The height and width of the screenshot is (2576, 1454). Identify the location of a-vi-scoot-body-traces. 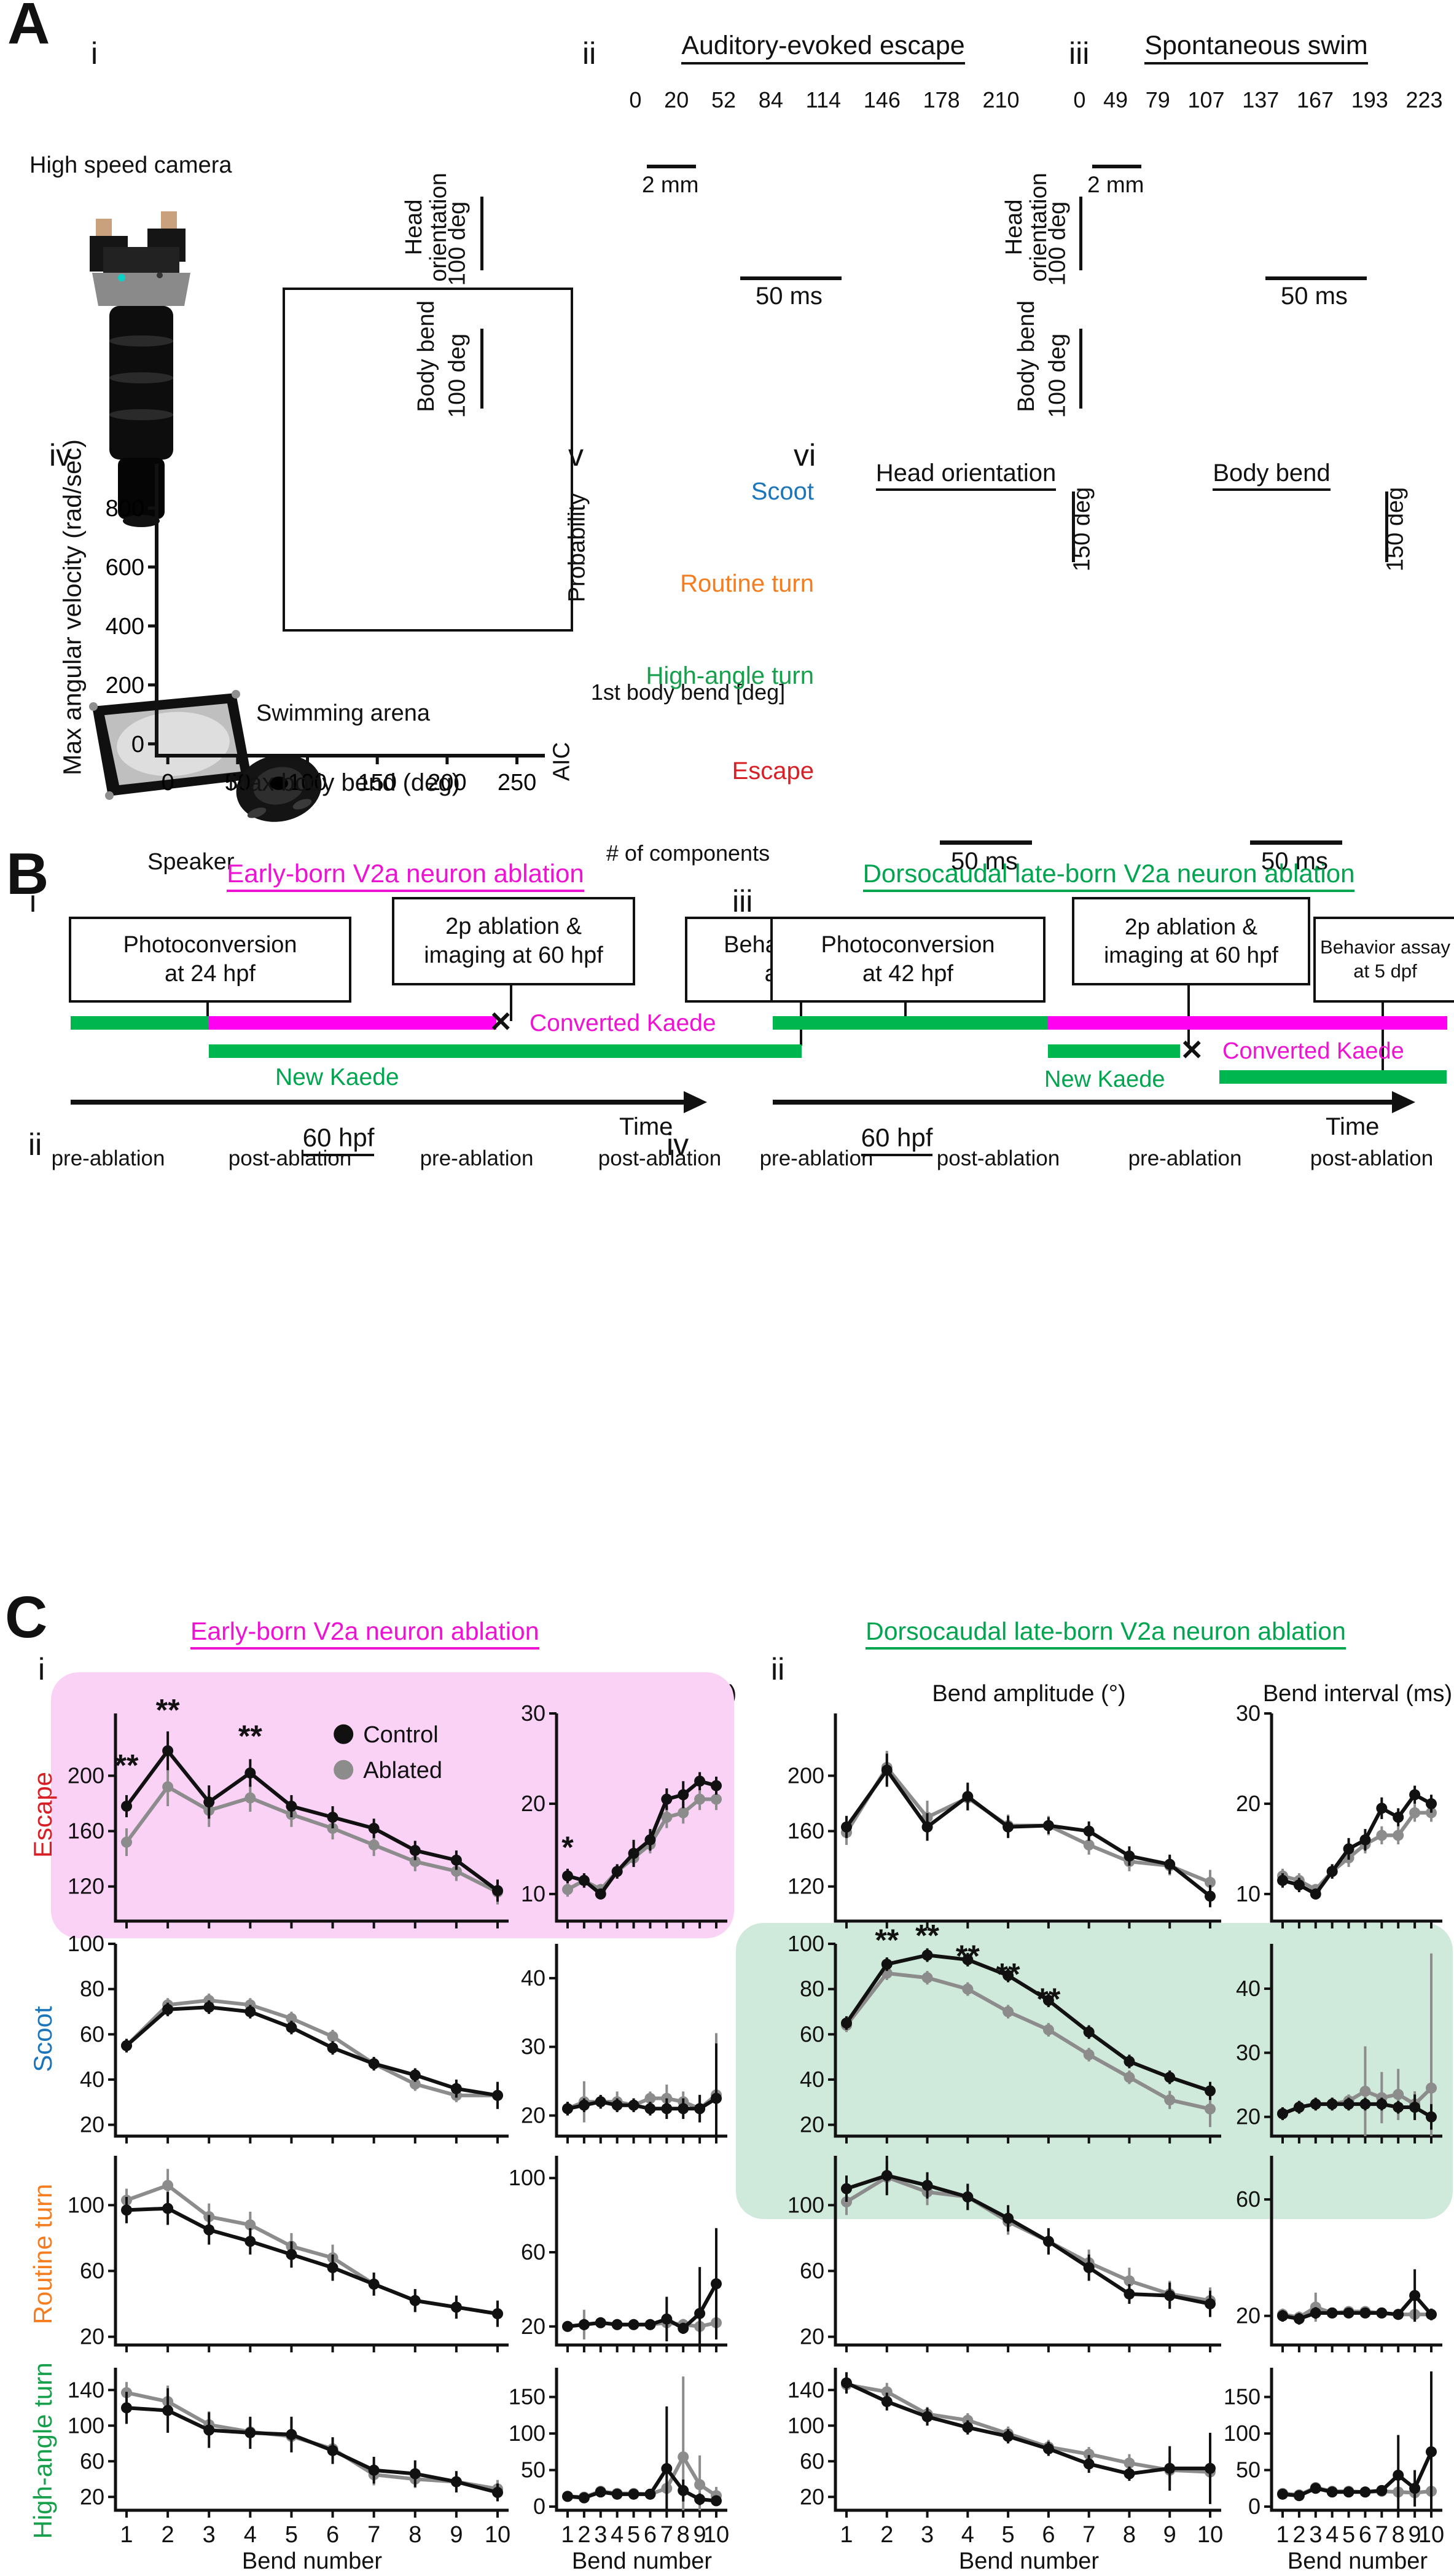
(1271, 513).